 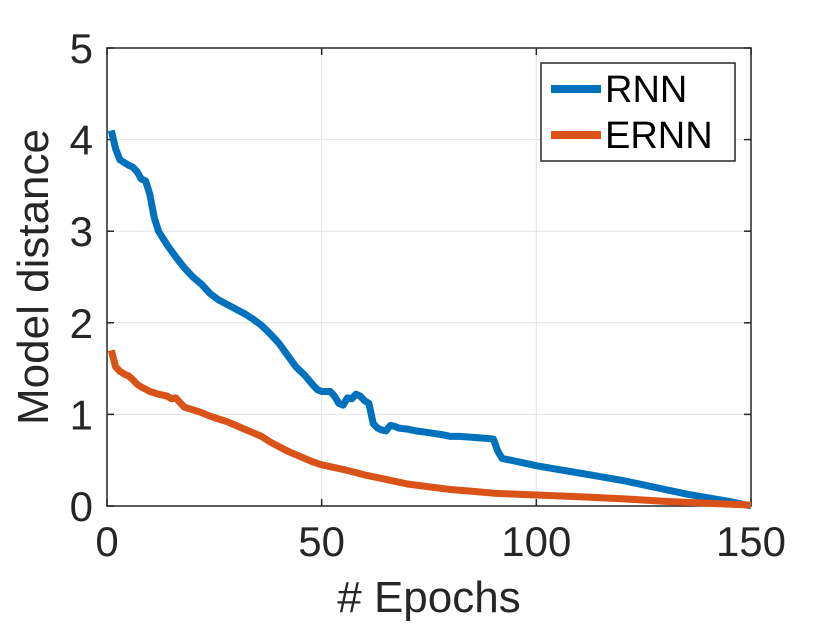 What do you see at coordinates (659, 136) in the screenshot?
I see `legend-label-ernn: ERNN` at bounding box center [659, 136].